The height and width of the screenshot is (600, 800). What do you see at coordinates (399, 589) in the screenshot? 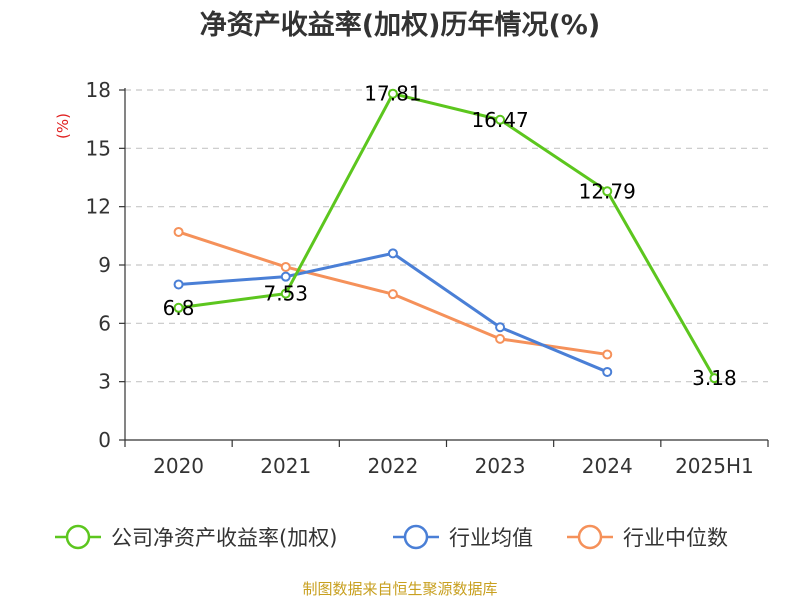
I see `source-note: 制图数据来自恒生聚源数据库` at bounding box center [399, 589].